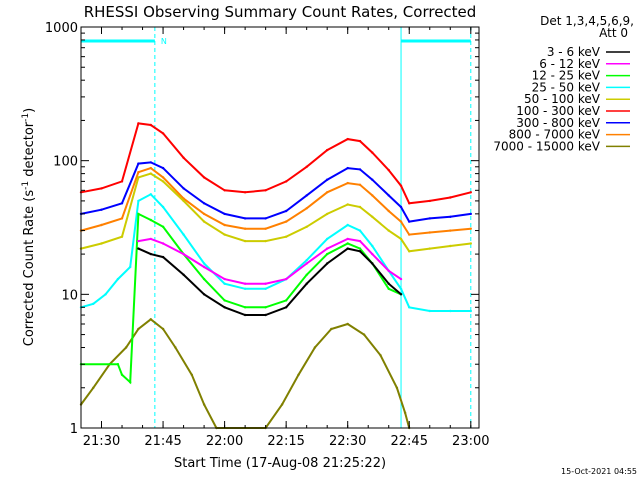 The width and height of the screenshot is (640, 480). Describe the element at coordinates (566, 87) in the screenshot. I see `legend-label-3: 25 - 50 keV` at that location.